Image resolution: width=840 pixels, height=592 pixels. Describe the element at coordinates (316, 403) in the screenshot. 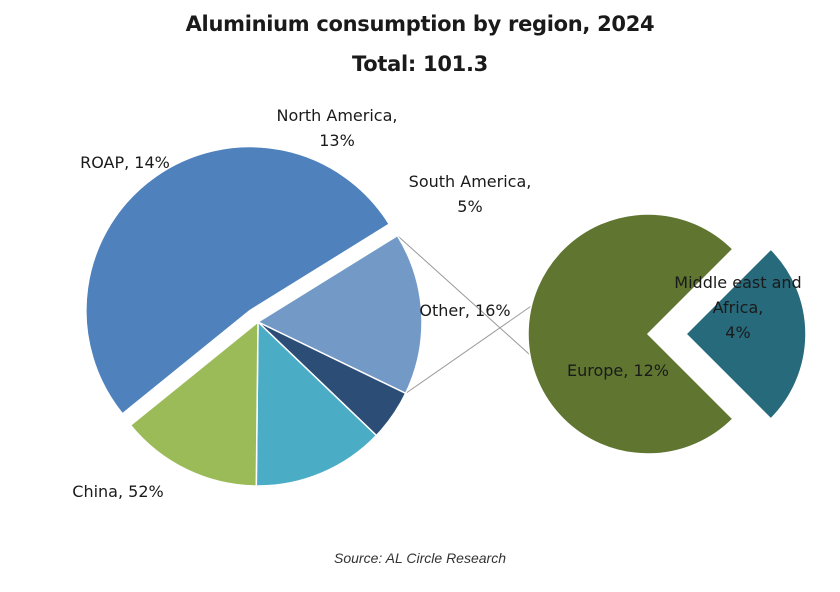

I see `slice-north-america` at that location.